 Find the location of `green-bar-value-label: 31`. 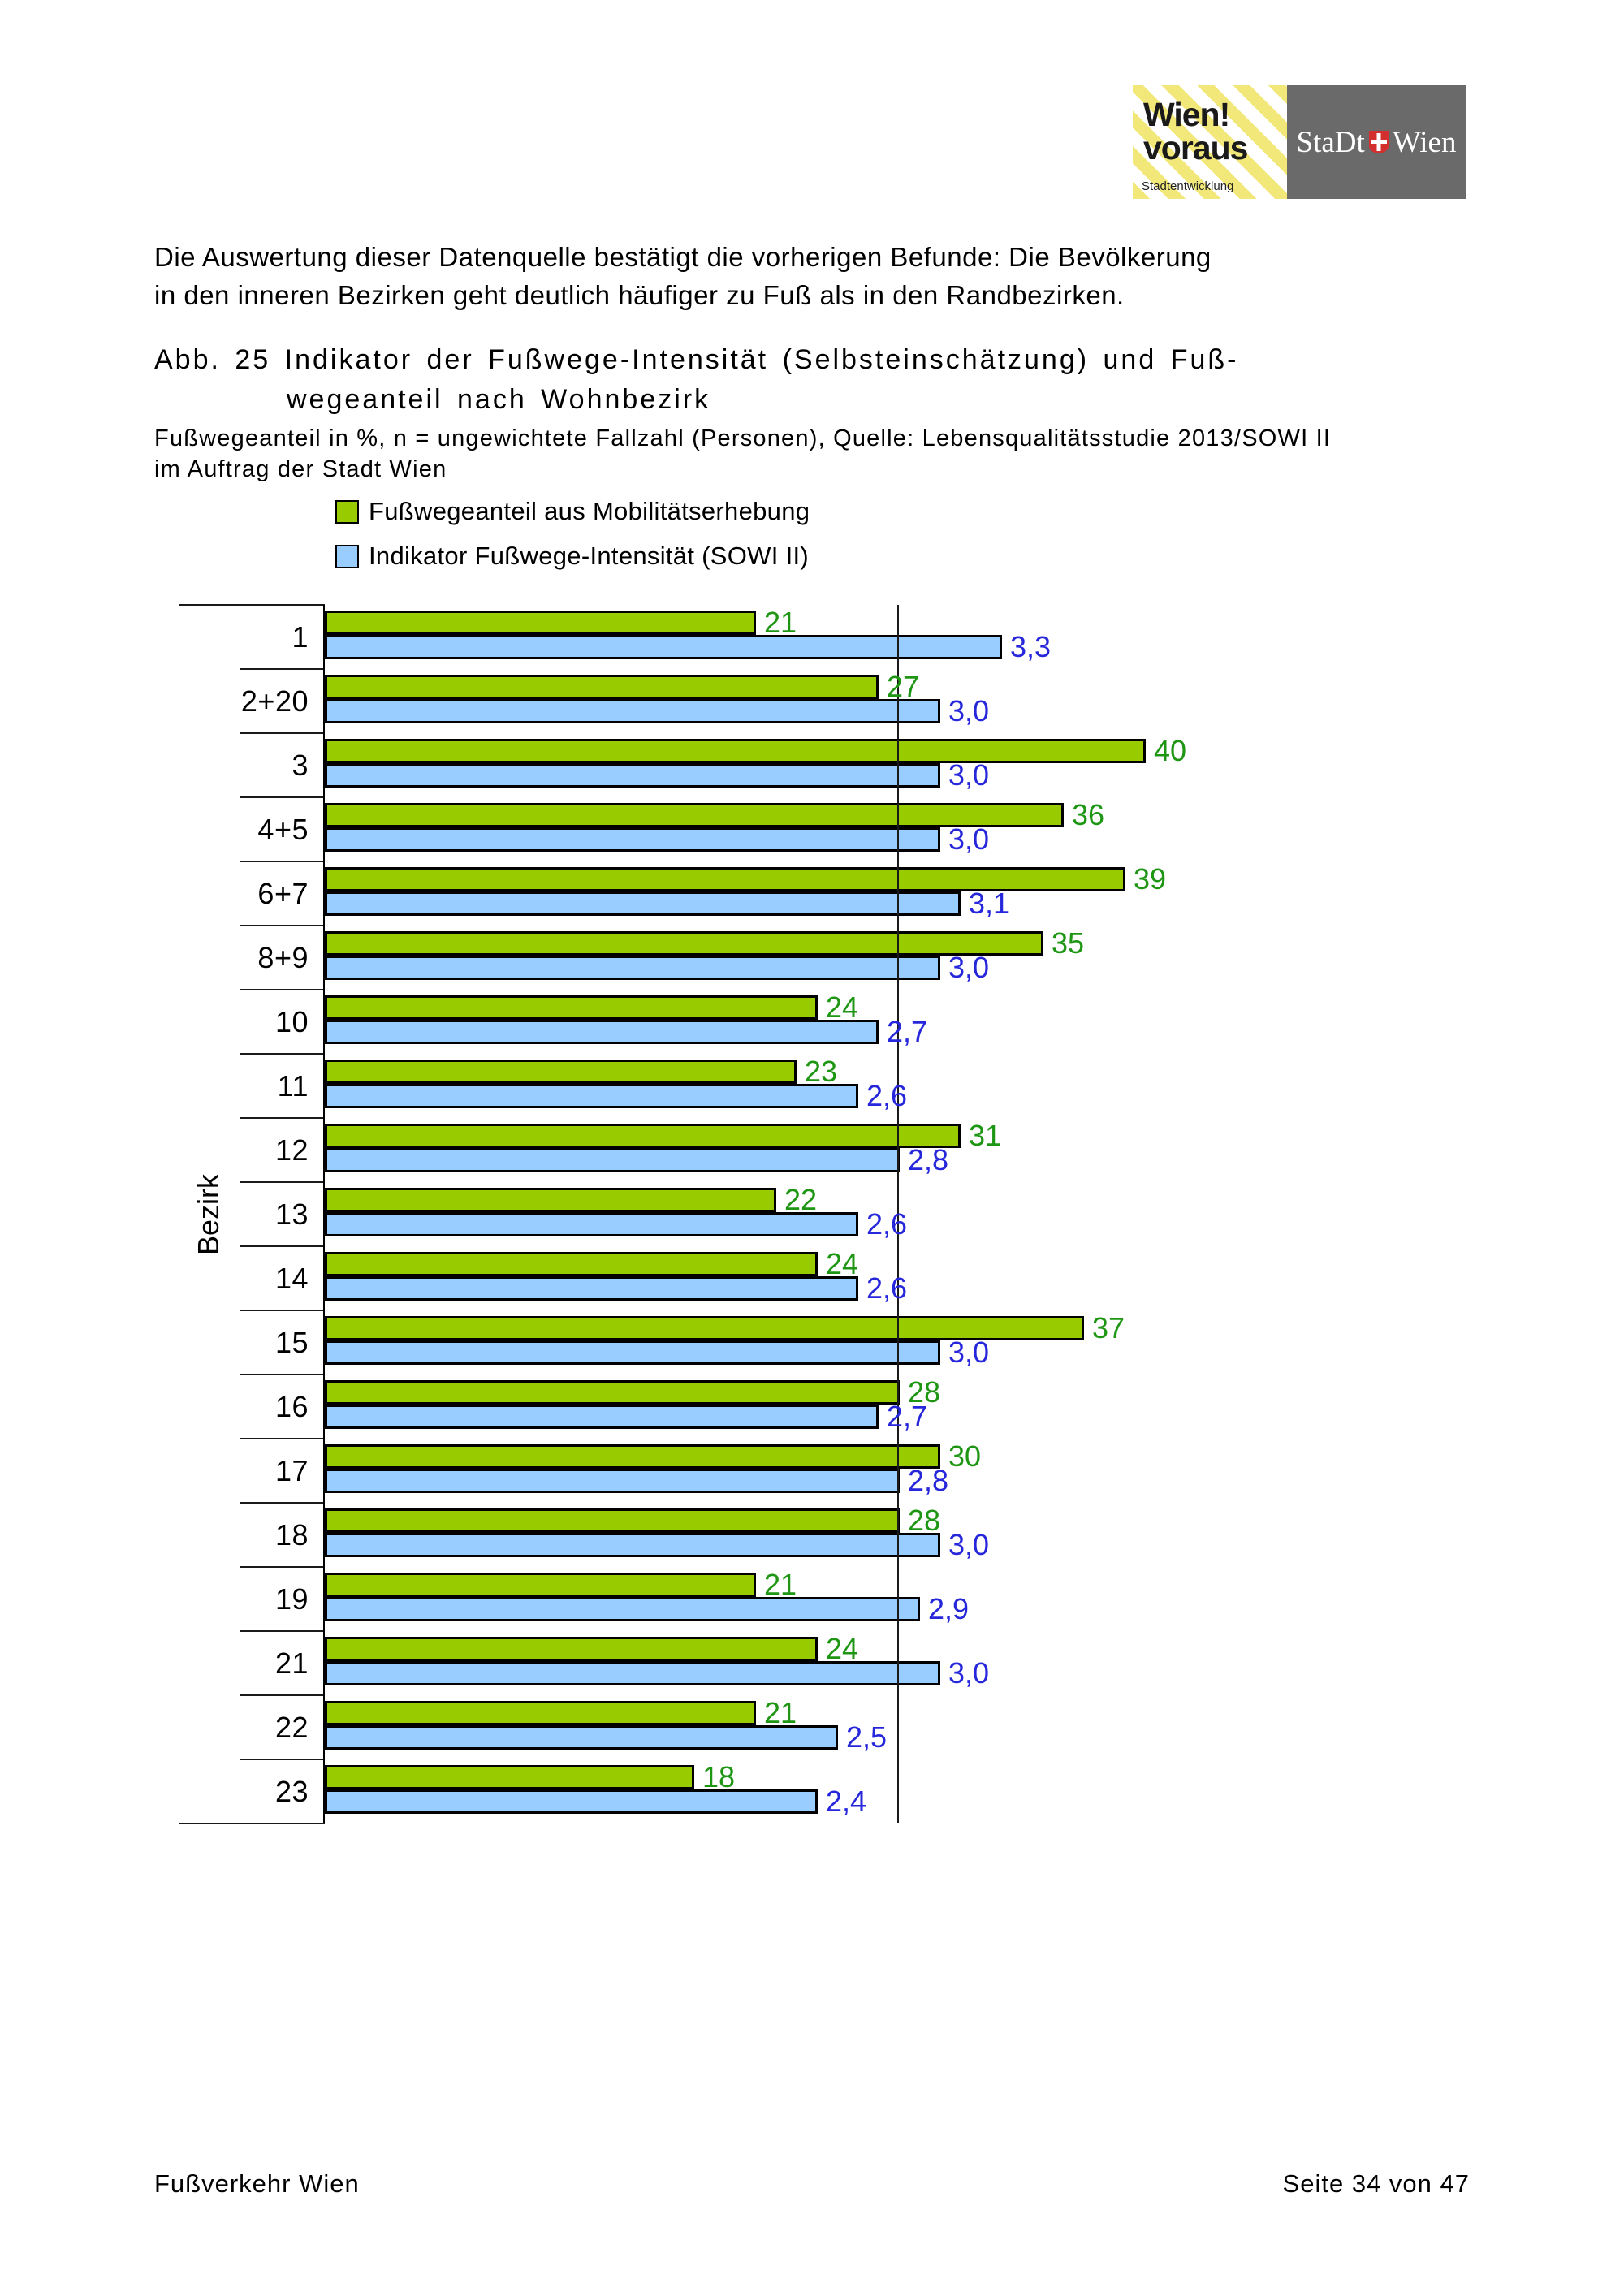

green-bar-value-label: 31 is located at coordinates (985, 1135).